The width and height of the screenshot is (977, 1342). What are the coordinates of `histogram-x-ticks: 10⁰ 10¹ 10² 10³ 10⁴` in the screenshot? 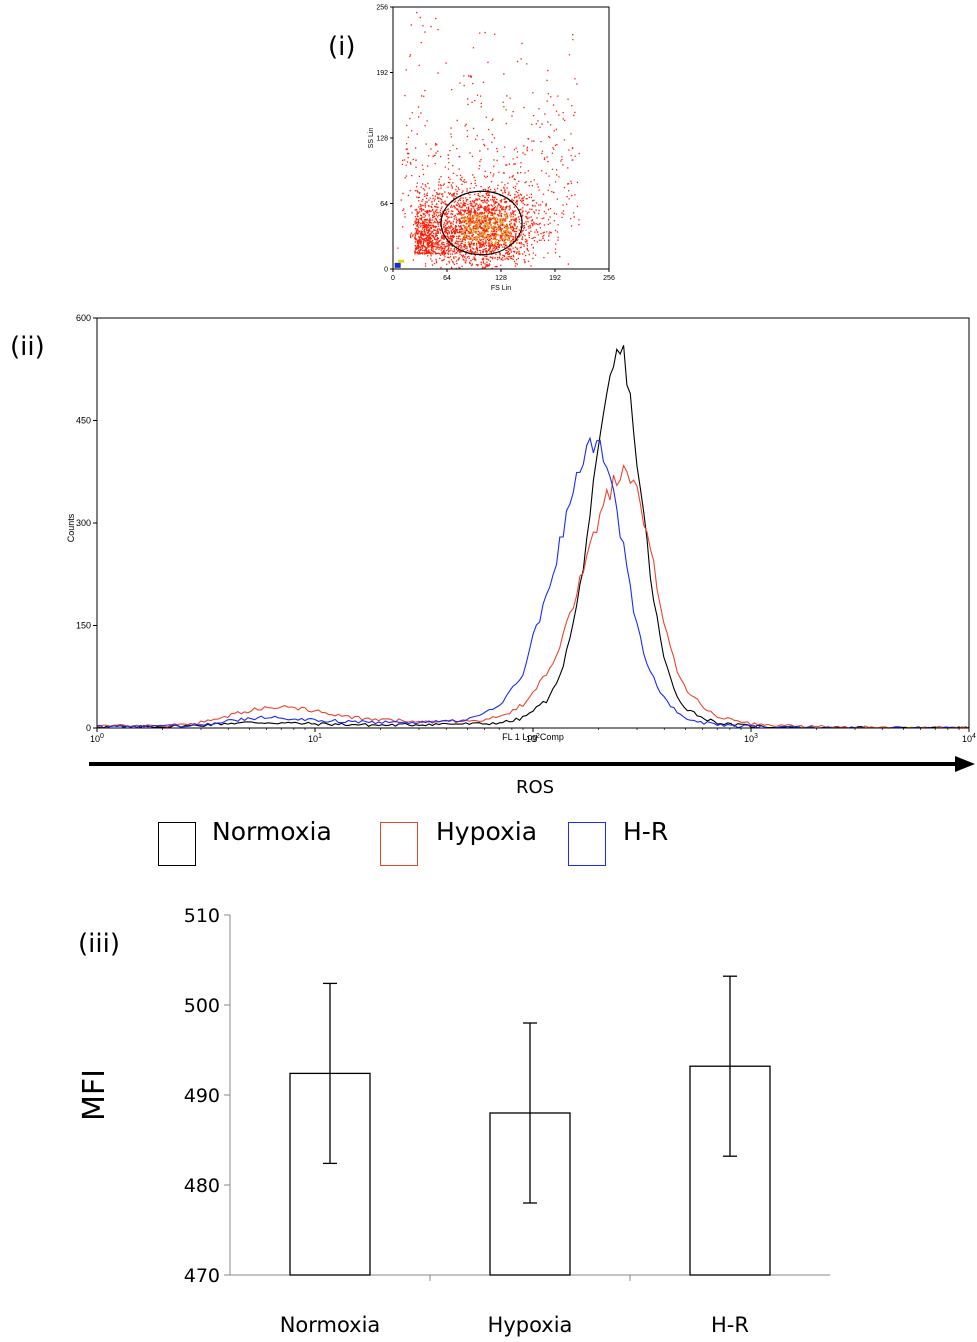 It's located at (533, 736).